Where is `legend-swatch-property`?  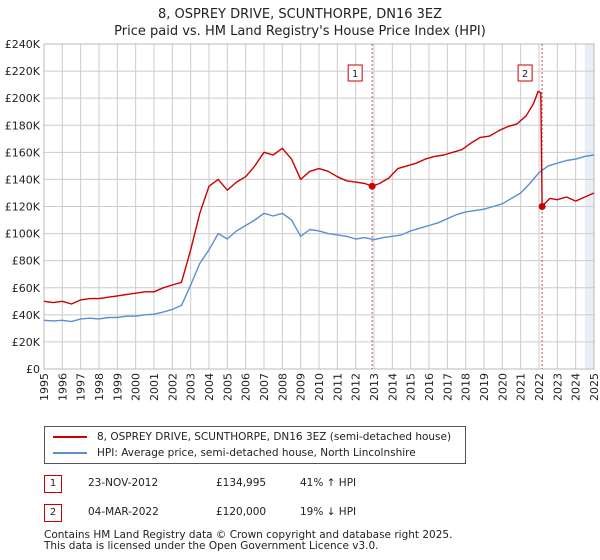 legend-swatch-property is located at coordinates (70, 437).